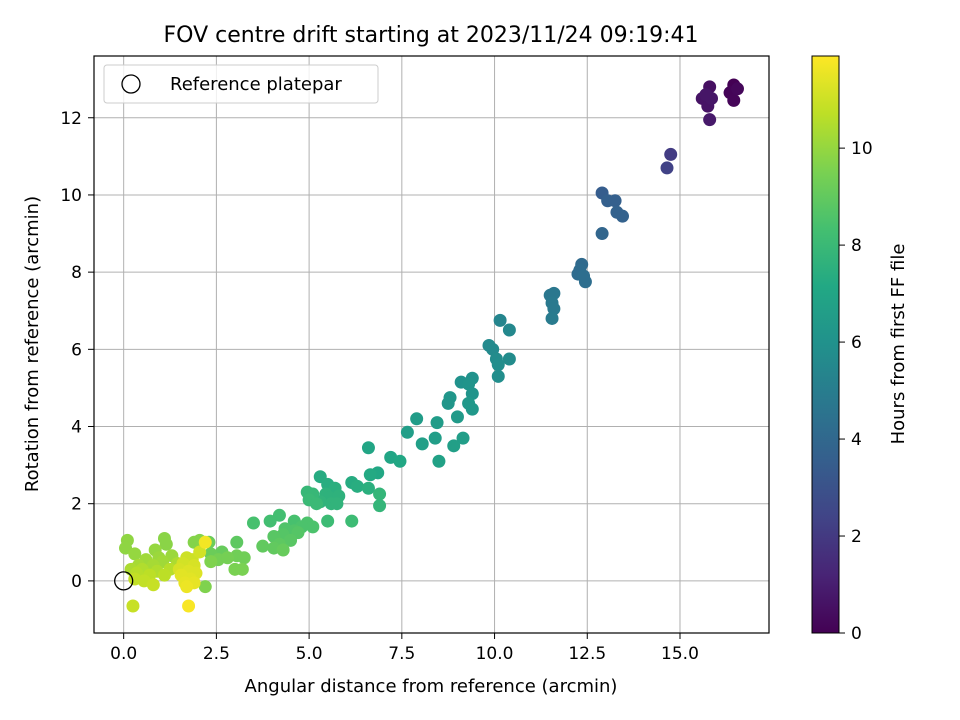  What do you see at coordinates (856, 537) in the screenshot?
I see `colorbar-tick-label: 2` at bounding box center [856, 537].